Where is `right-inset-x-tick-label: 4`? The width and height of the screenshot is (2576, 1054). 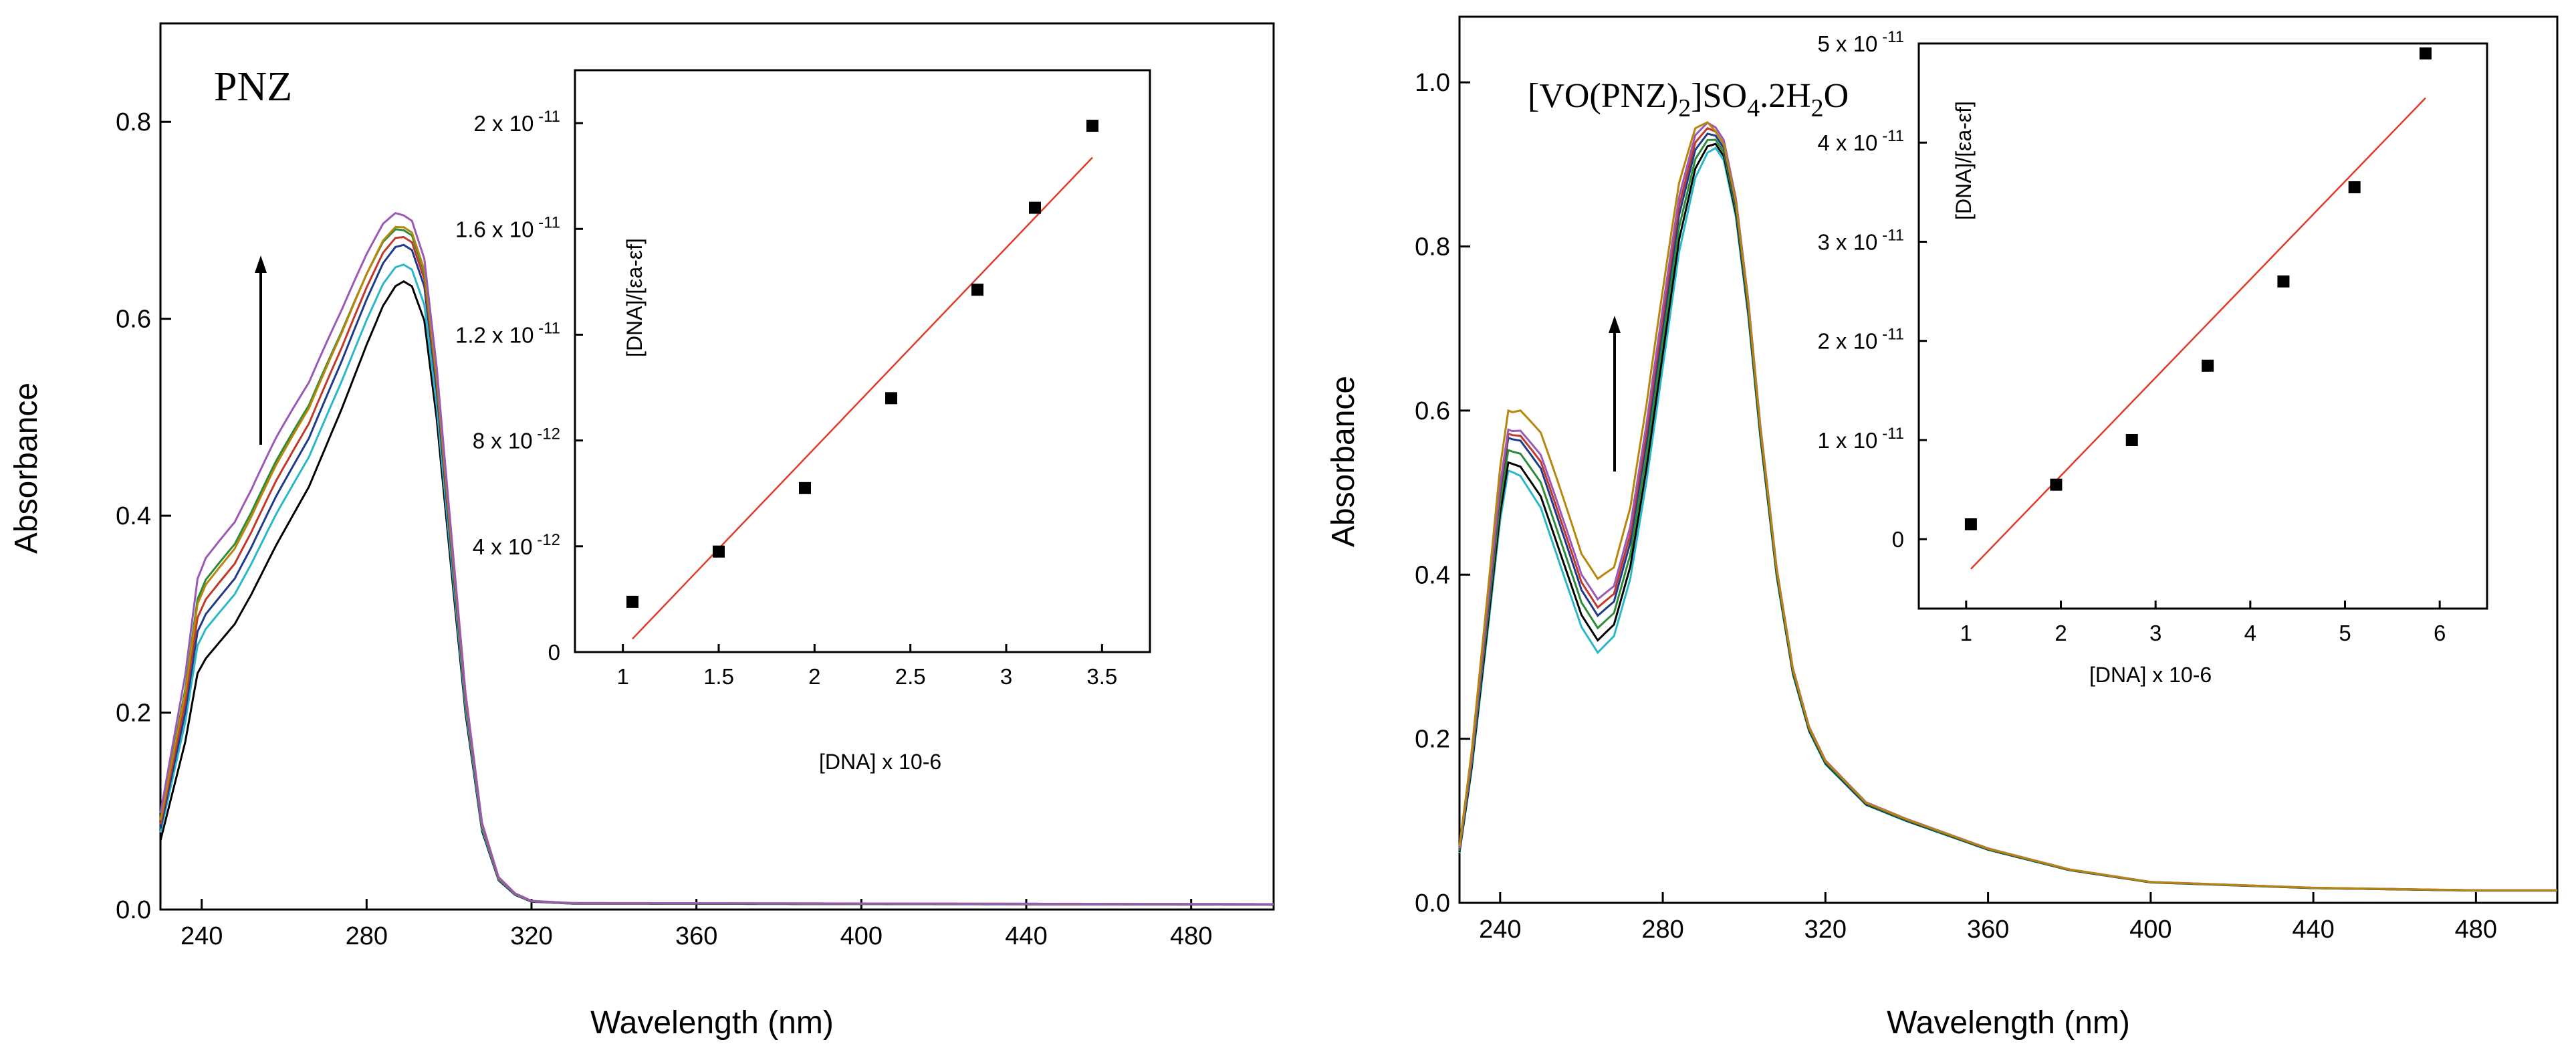 right-inset-x-tick-label: 4 is located at coordinates (2250, 633).